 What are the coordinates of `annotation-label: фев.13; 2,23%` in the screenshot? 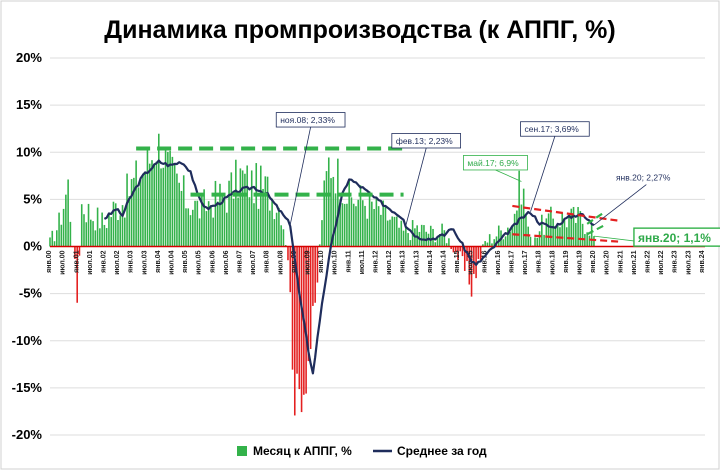 It's located at (424, 141).